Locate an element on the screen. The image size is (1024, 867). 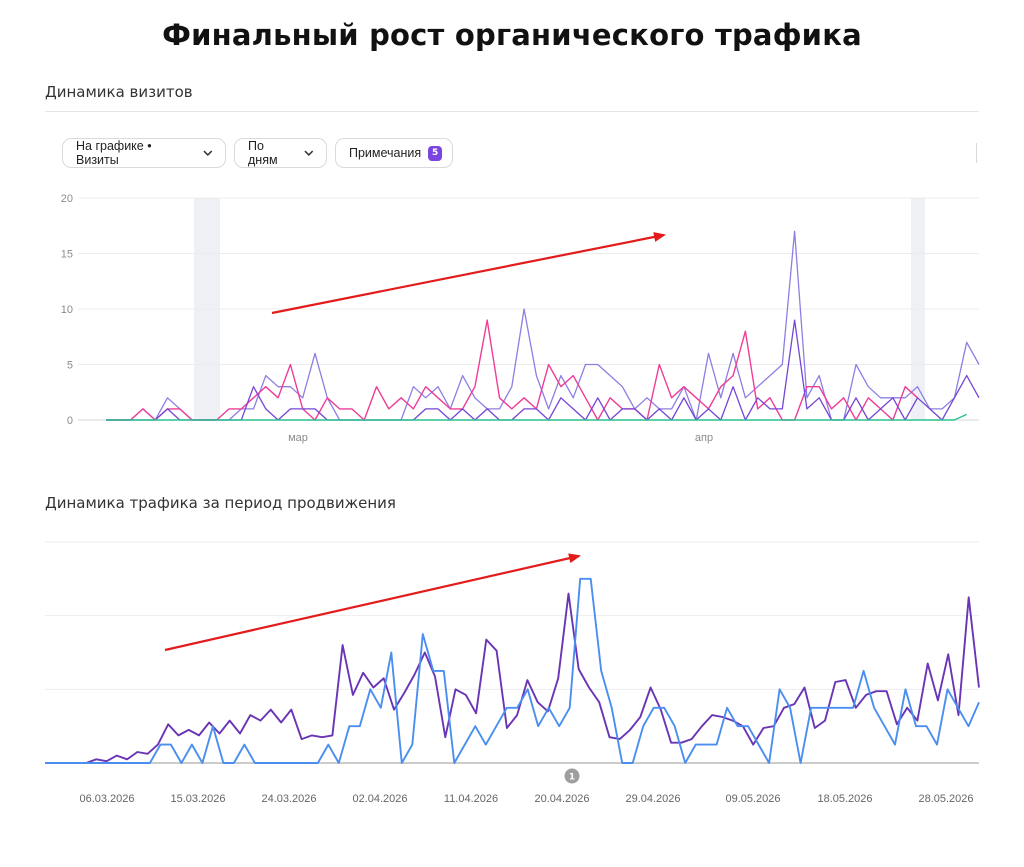
y-tick-label: 10 is located at coordinates (67, 310).